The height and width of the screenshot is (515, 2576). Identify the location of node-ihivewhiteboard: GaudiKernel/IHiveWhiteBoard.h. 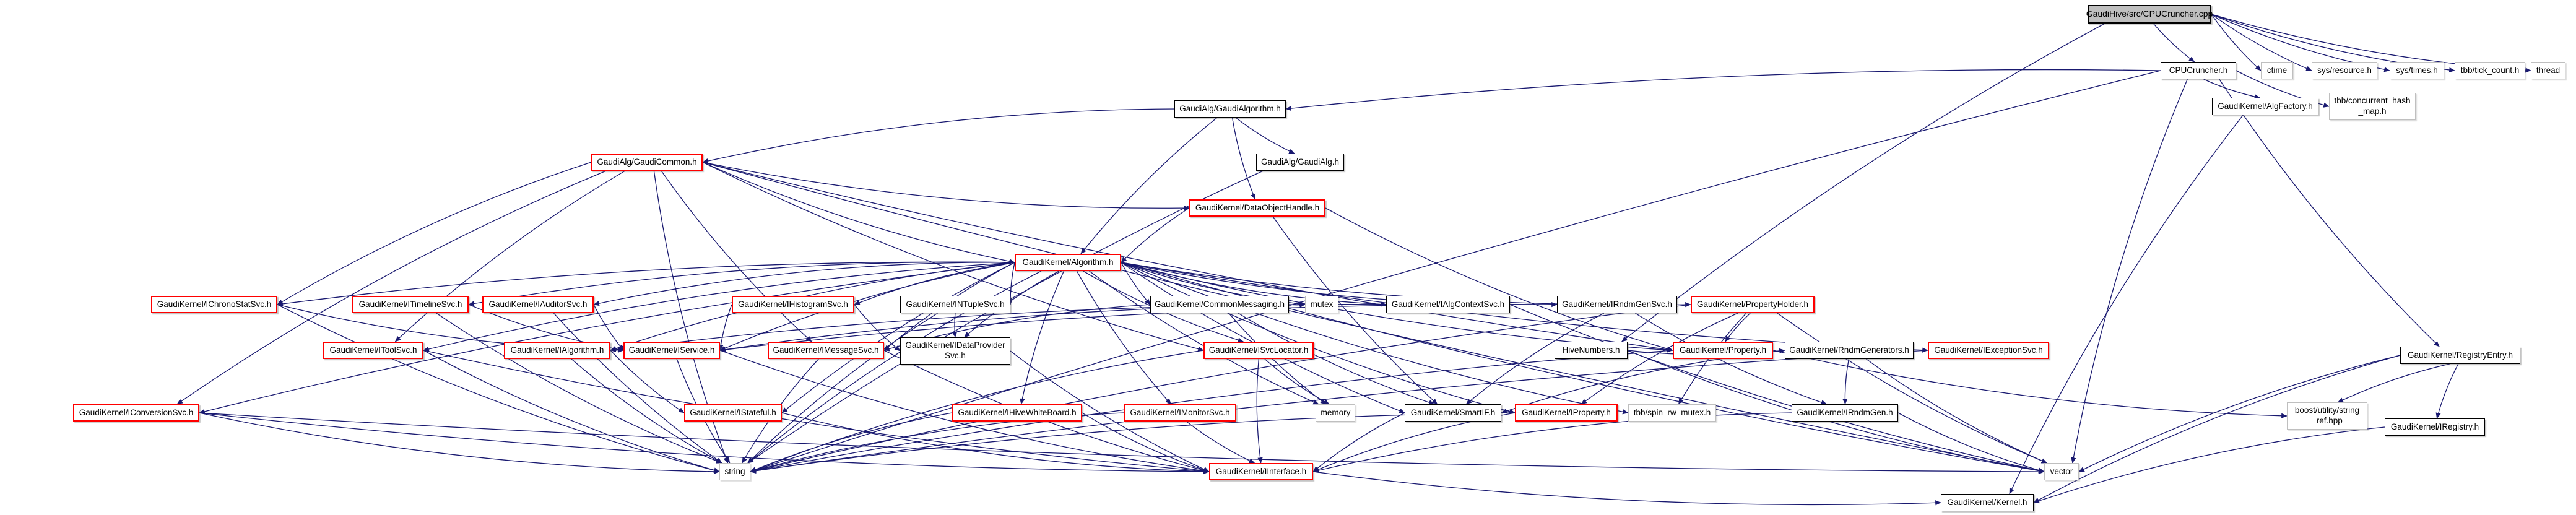
(1017, 413).